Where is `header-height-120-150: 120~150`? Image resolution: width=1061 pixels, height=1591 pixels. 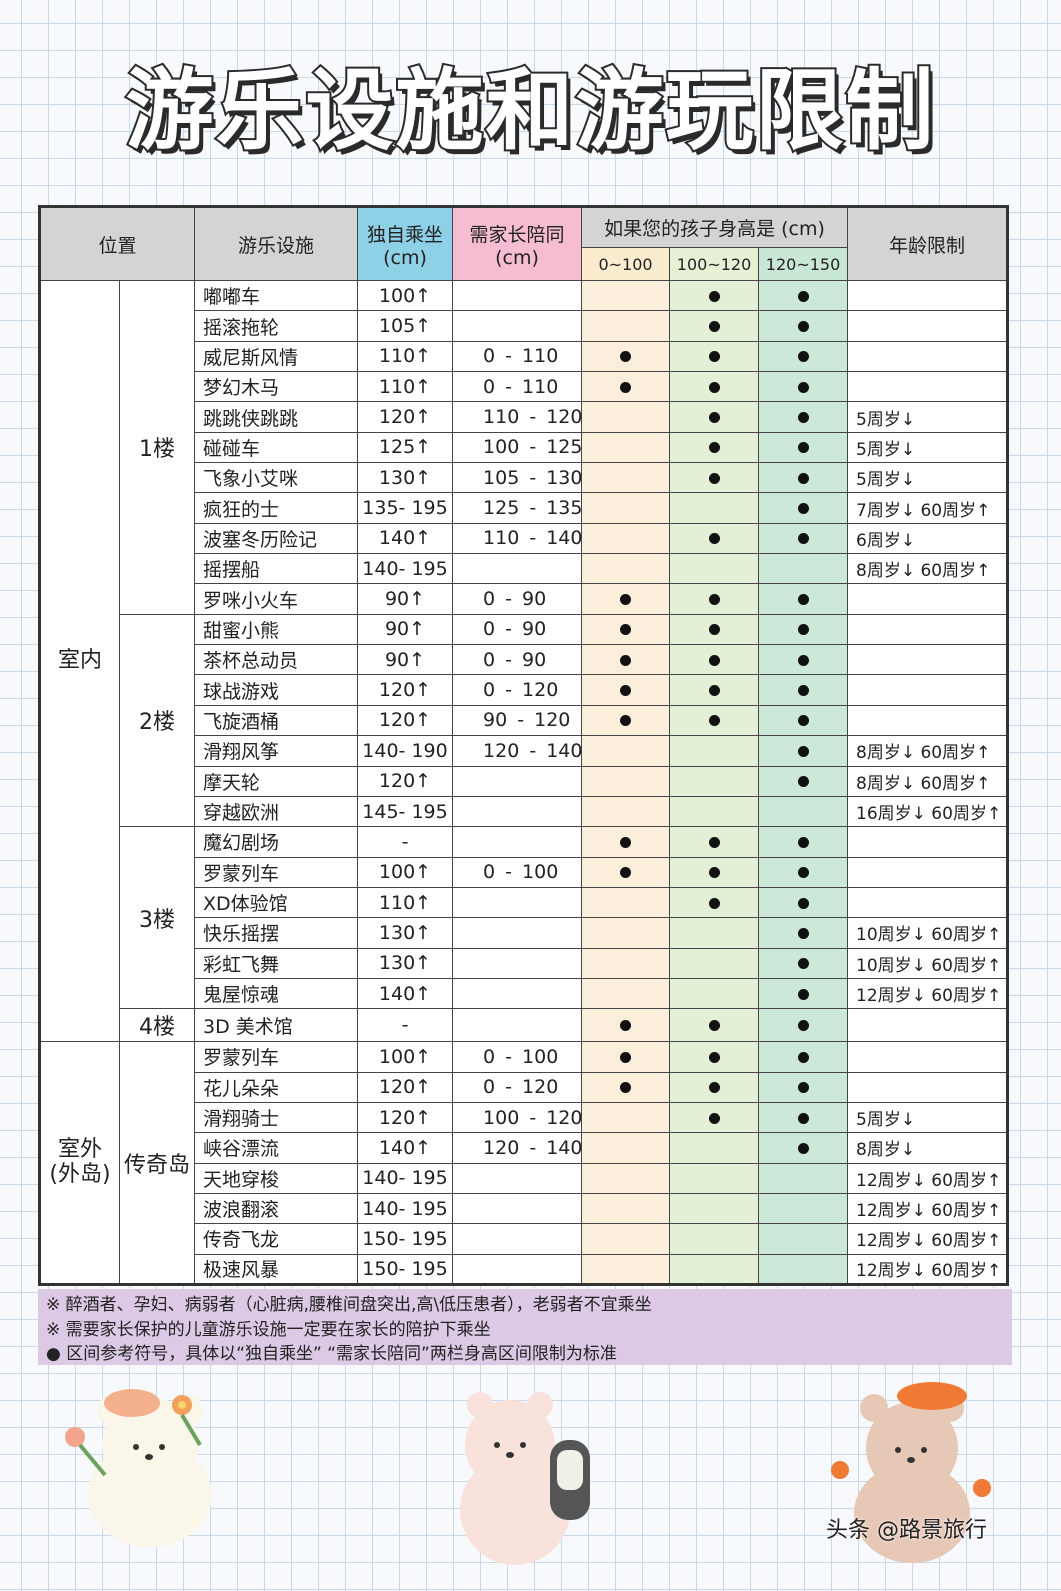 header-height-120-150: 120~150 is located at coordinates (803, 264).